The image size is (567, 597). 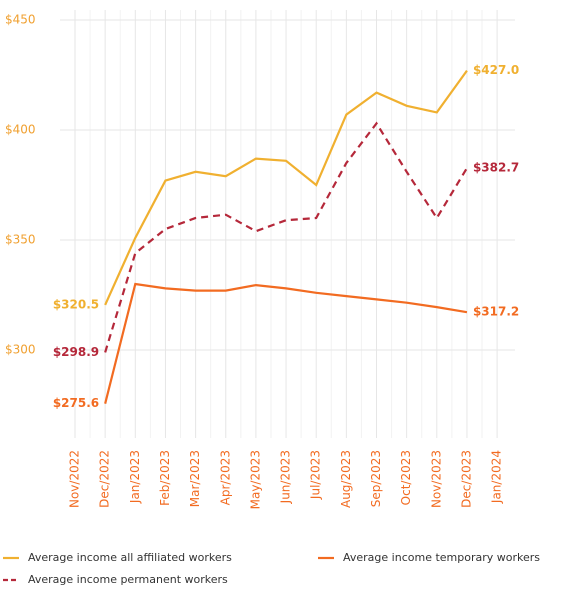 What do you see at coordinates (20, 350) in the screenshot?
I see `y-tick-label: $300` at bounding box center [20, 350].